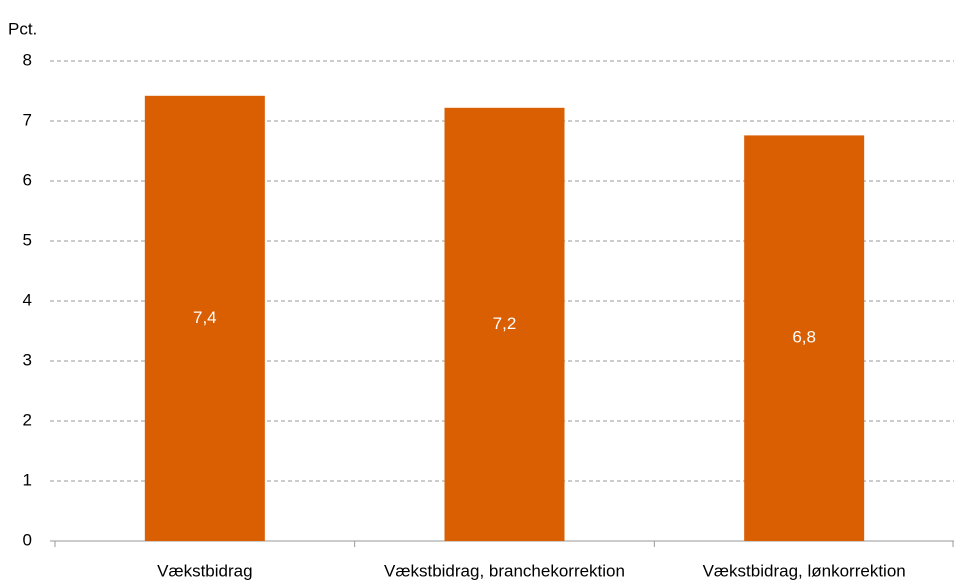  What do you see at coordinates (504, 570) in the screenshot?
I see `x-tick-label: Vækstbidrag, branchekorrektion` at bounding box center [504, 570].